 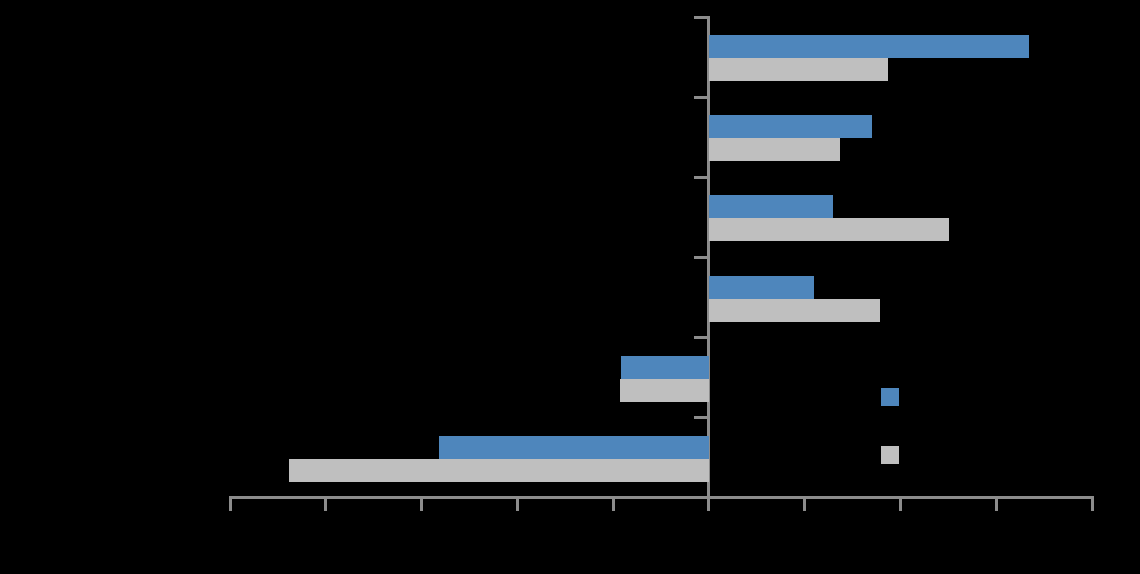 I want to click on bar-series-gray-row6, so click(x=499, y=470).